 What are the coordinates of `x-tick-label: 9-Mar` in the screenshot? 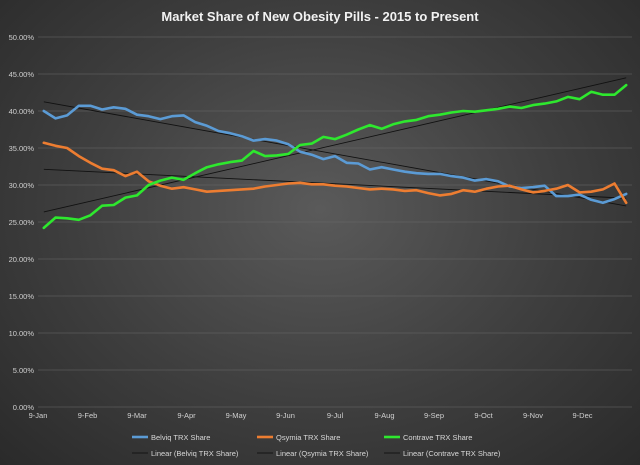 It's located at (137, 415).